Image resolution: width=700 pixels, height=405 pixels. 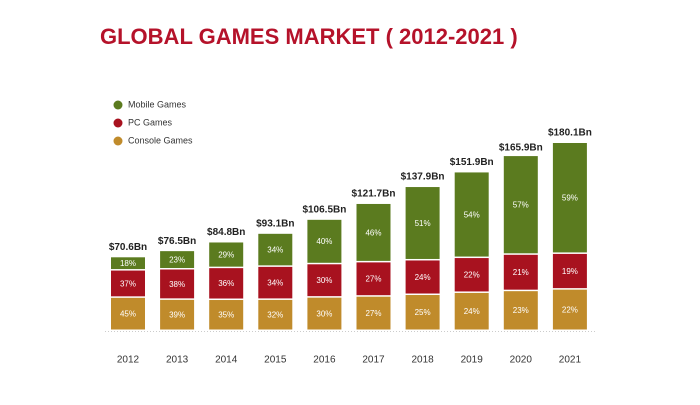 What do you see at coordinates (422, 360) in the screenshot?
I see `x-tick-label: 2018` at bounding box center [422, 360].